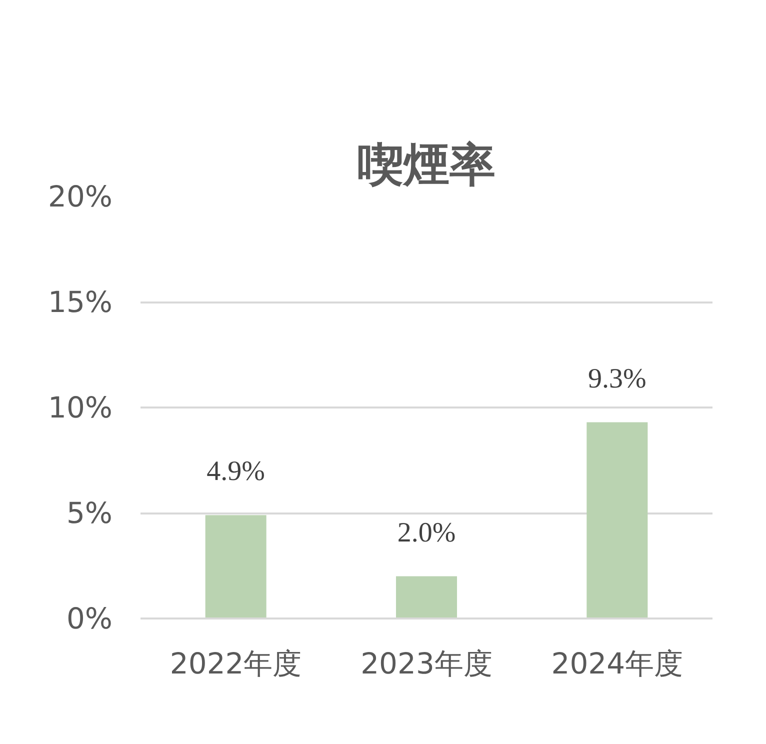 Image resolution: width=766 pixels, height=744 pixels. What do you see at coordinates (80, 302) in the screenshot?
I see `y-tick-label: 15%` at bounding box center [80, 302].